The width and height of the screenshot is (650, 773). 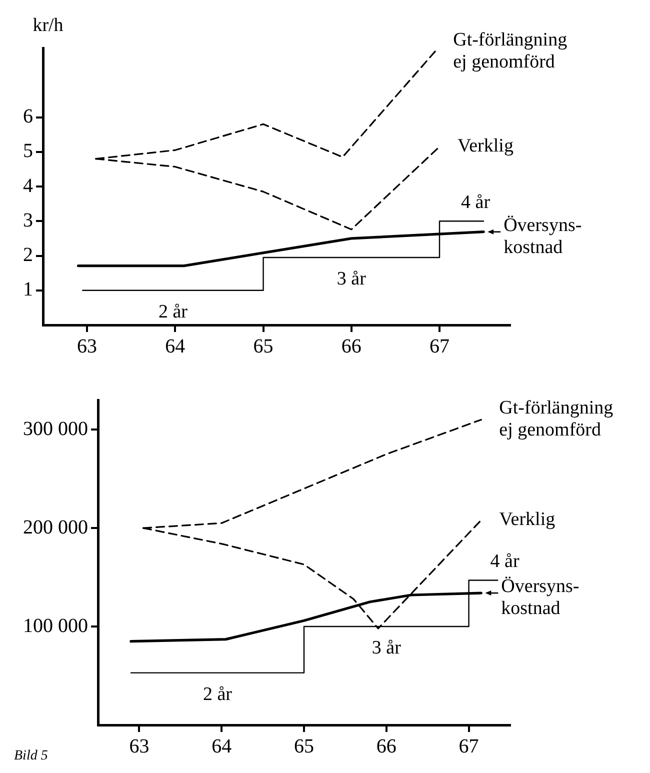 I want to click on y-tick-label: 200 000, so click(x=55, y=527).